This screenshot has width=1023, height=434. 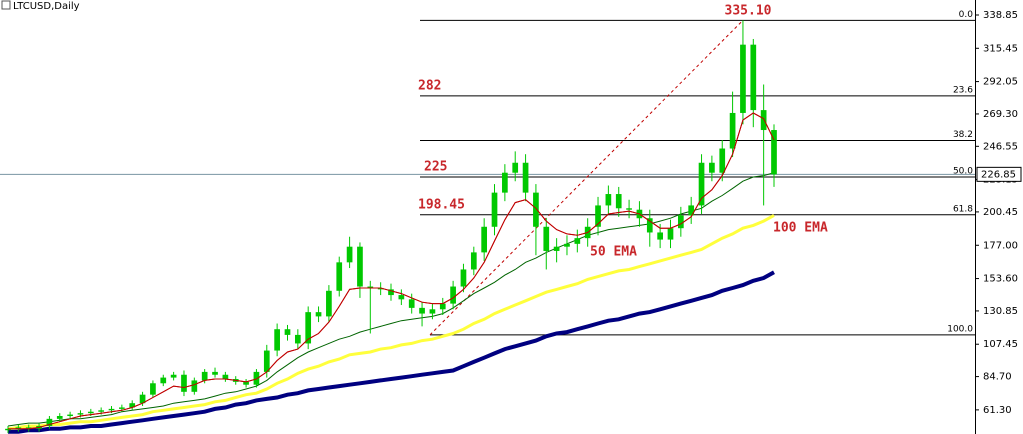 What do you see at coordinates (613, 252) in the screenshot?
I see `annotation: 50 EMA` at bounding box center [613, 252].